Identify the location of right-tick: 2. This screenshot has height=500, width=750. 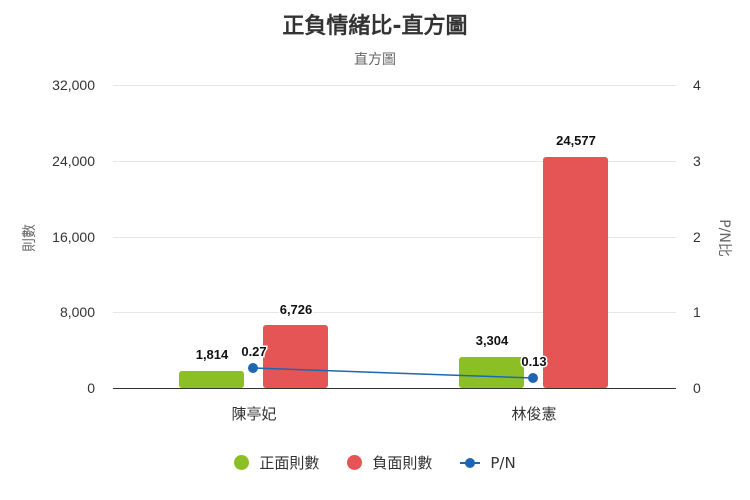
(697, 237).